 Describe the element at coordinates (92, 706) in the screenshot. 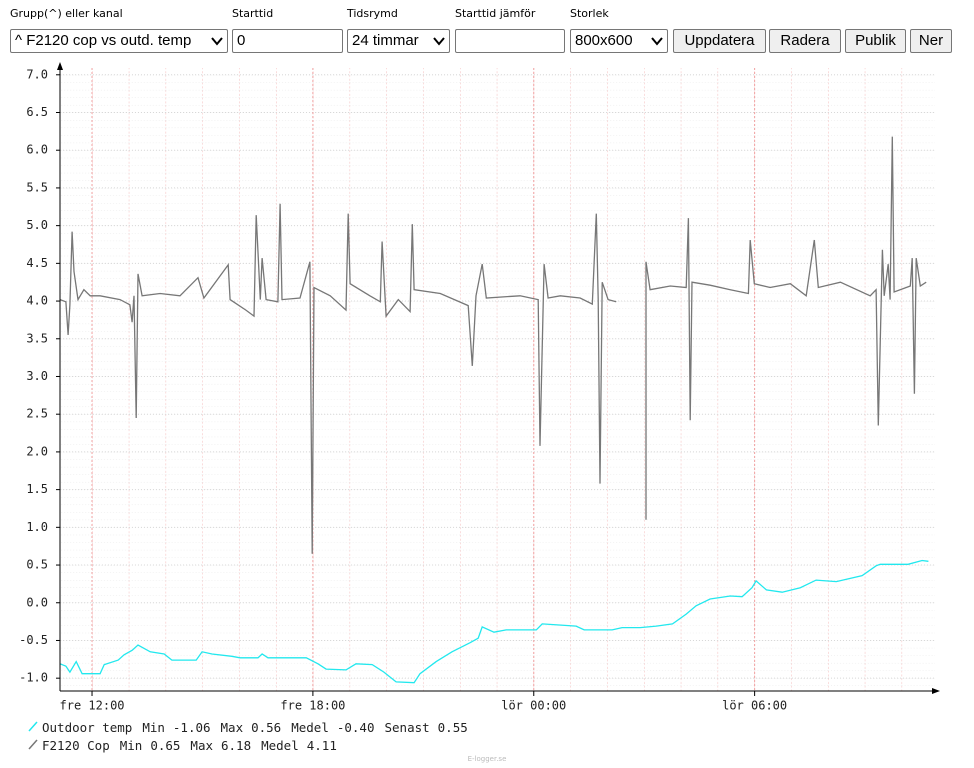

I see `x-tick-label: fre 12:00` at that location.